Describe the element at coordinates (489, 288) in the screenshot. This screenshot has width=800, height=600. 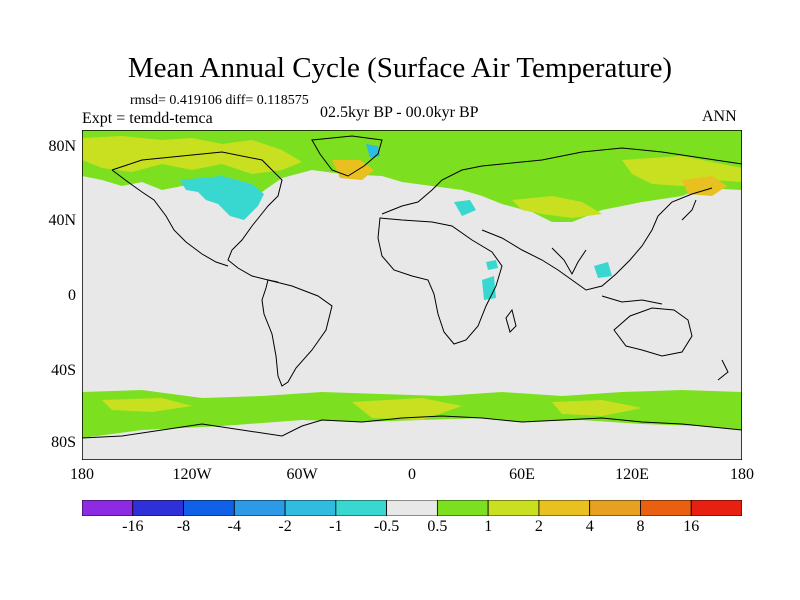
I see `east-africa-cooling` at that location.